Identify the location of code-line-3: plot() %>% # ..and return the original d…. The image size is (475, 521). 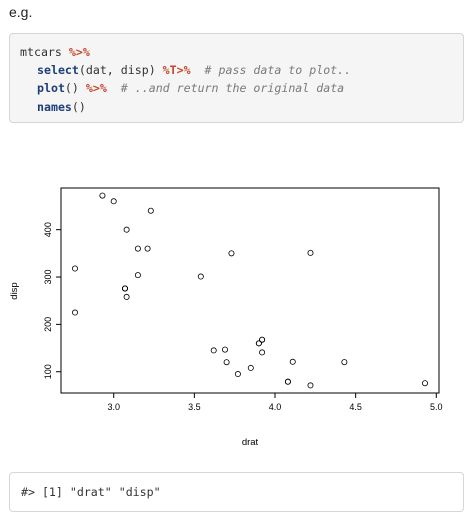
(236, 88).